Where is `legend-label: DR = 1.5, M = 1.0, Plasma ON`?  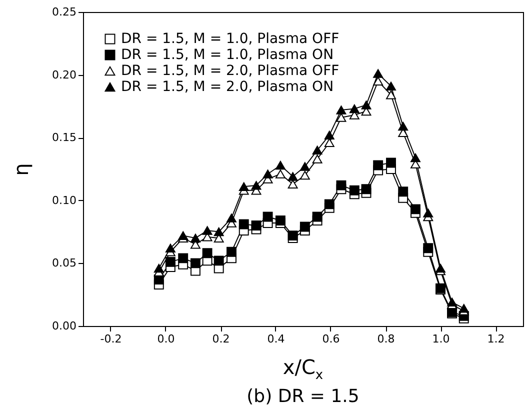 legend-label: DR = 1.5, M = 1.0, Plasma ON is located at coordinates (227, 55).